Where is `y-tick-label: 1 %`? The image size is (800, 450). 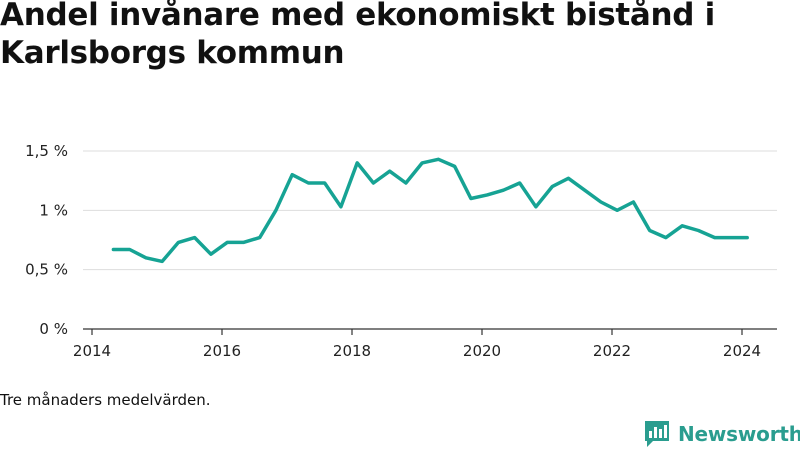
y-tick-label: 1 % is located at coordinates (53, 210).